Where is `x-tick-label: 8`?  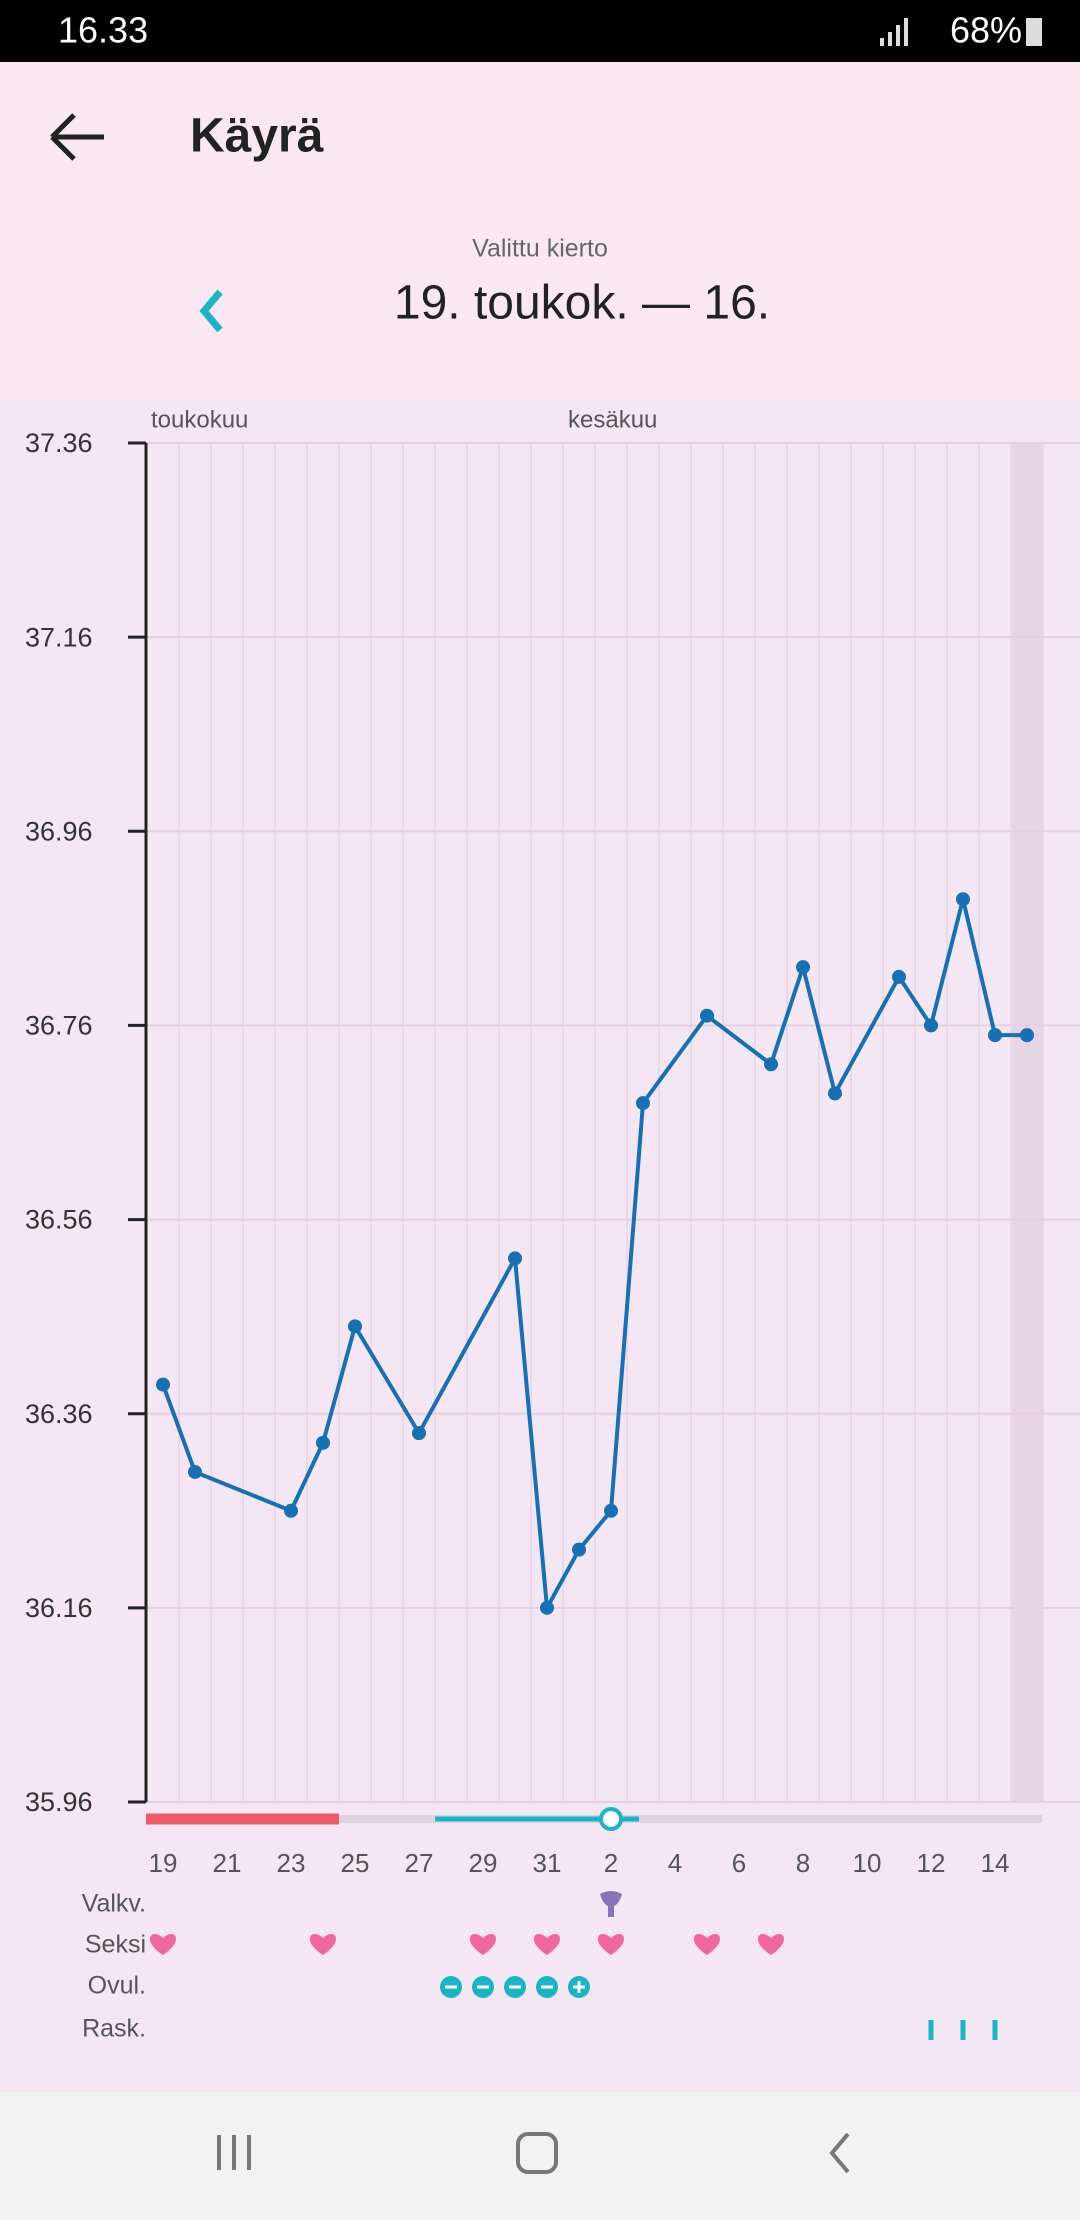
x-tick-label: 8 is located at coordinates (803, 1863).